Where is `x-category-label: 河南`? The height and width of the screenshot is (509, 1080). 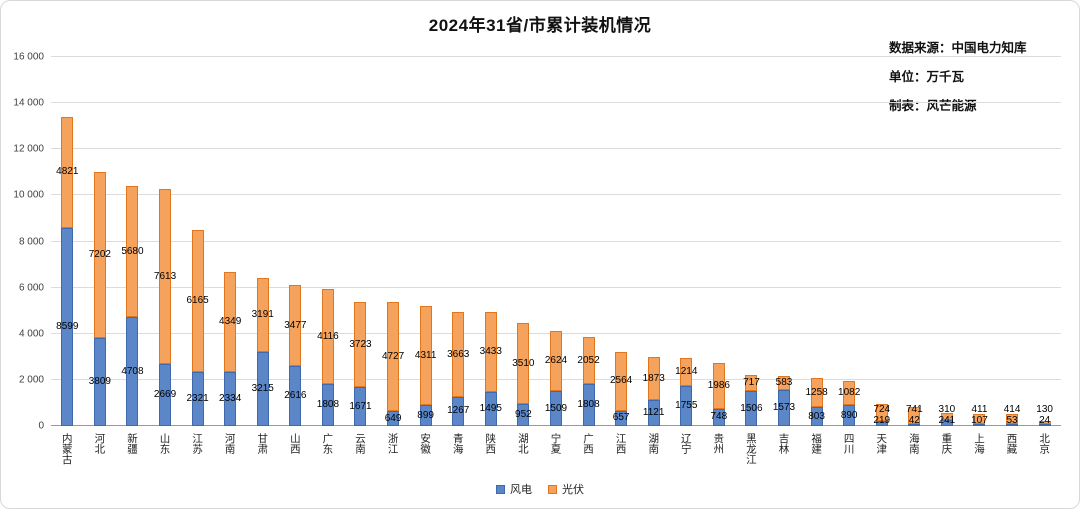
x-category-label: 河南 is located at coordinates (229, 443).